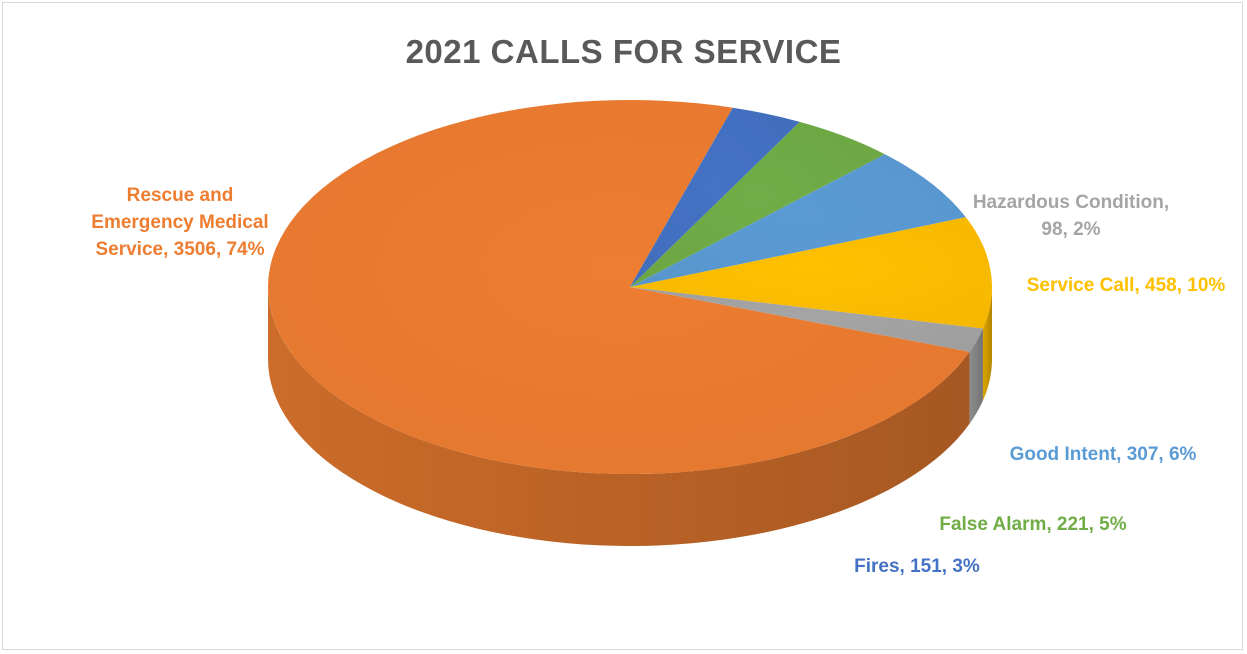 This screenshot has height=654, width=1247. Describe the element at coordinates (179, 249) in the screenshot. I see `data-label-line: Service, 3506, 74%` at that location.